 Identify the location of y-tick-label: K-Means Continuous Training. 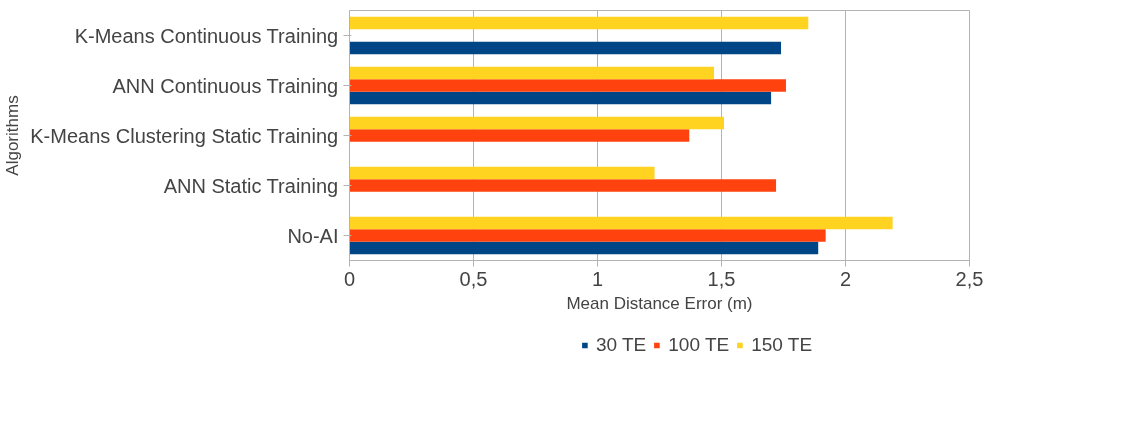
(206, 35).